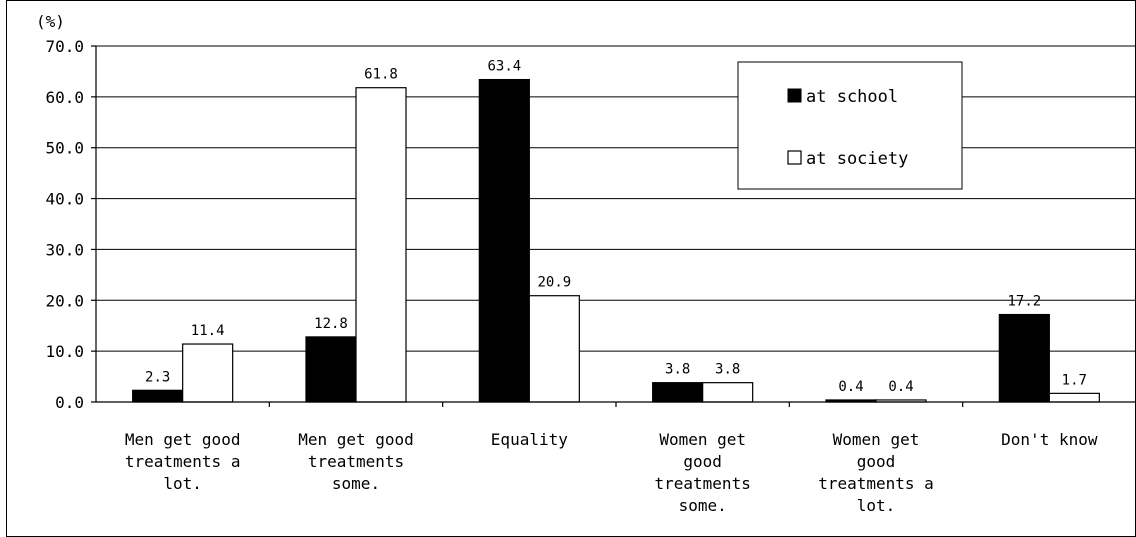  Describe the element at coordinates (64, 199) in the screenshot. I see `y-tick-label: 40.0` at that location.